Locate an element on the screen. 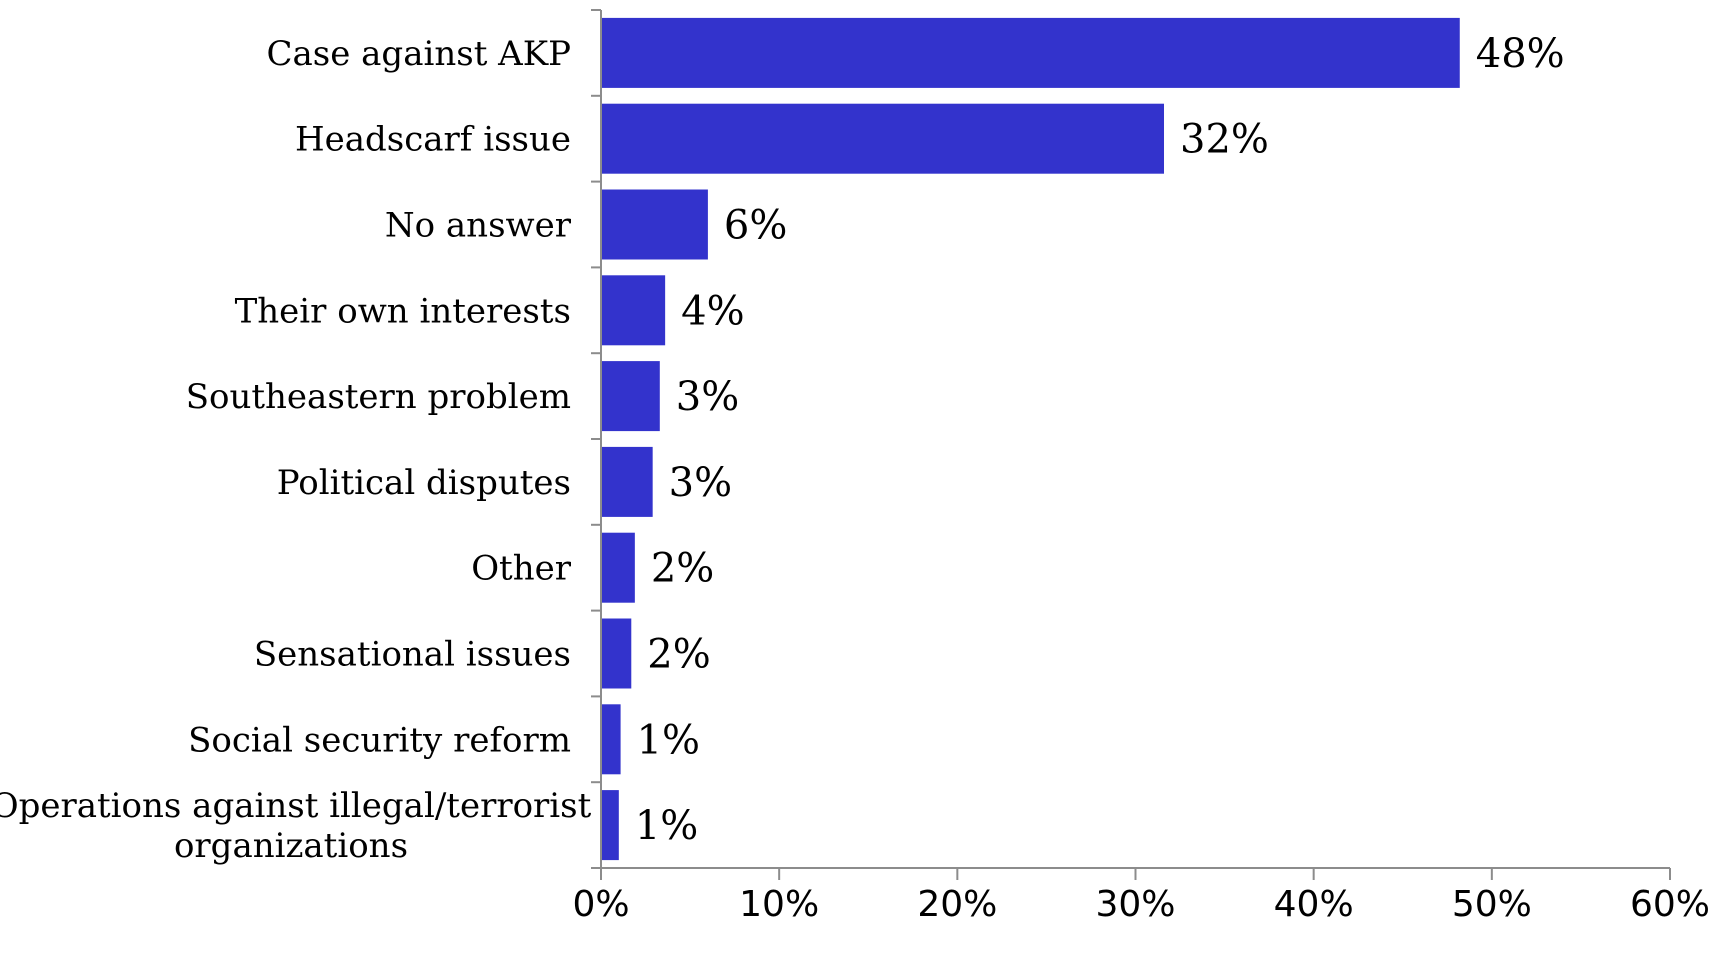 This screenshot has height=956, width=1720. x-tick-label-1: 10% is located at coordinates (779, 904).